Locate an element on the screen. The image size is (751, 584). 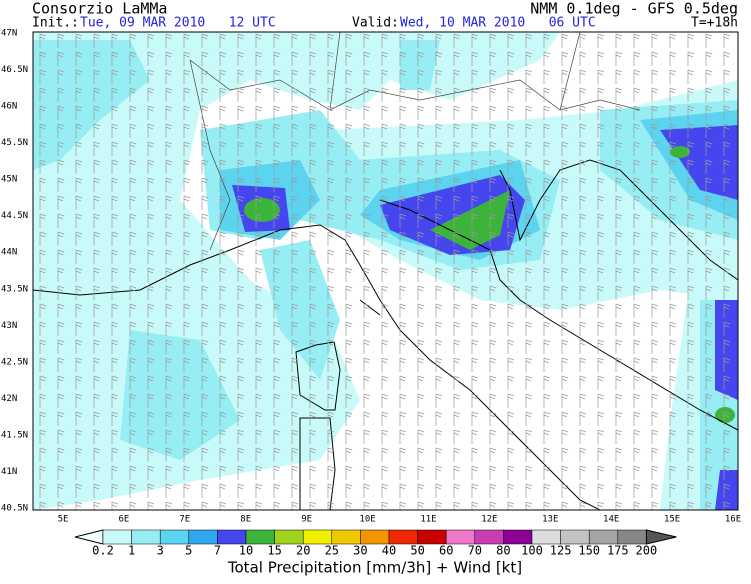
model: NMM 0.1deg - GFS 0.5deg is located at coordinates (634, 9).